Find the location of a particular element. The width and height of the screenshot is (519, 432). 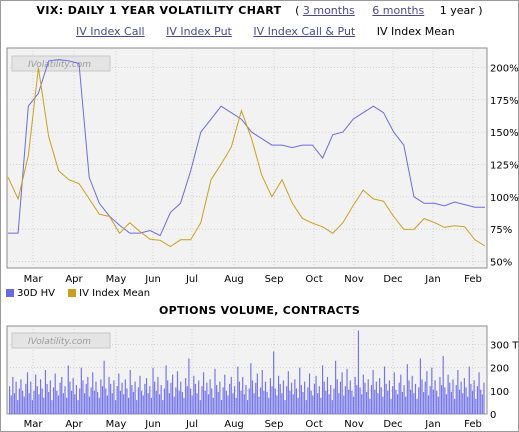

link-iv-index-call-put: IV Index Call & Put is located at coordinates (304, 31).